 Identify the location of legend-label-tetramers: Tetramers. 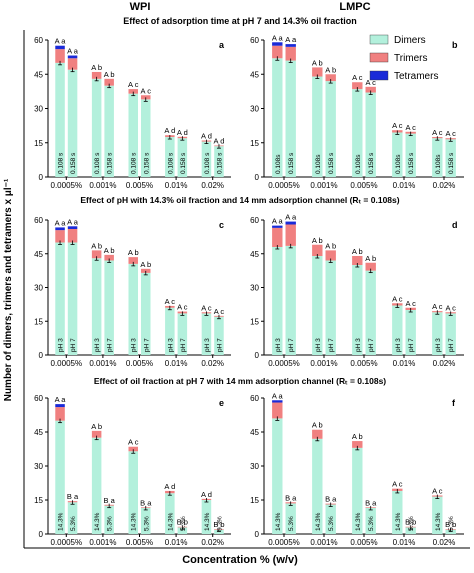
(416, 76).